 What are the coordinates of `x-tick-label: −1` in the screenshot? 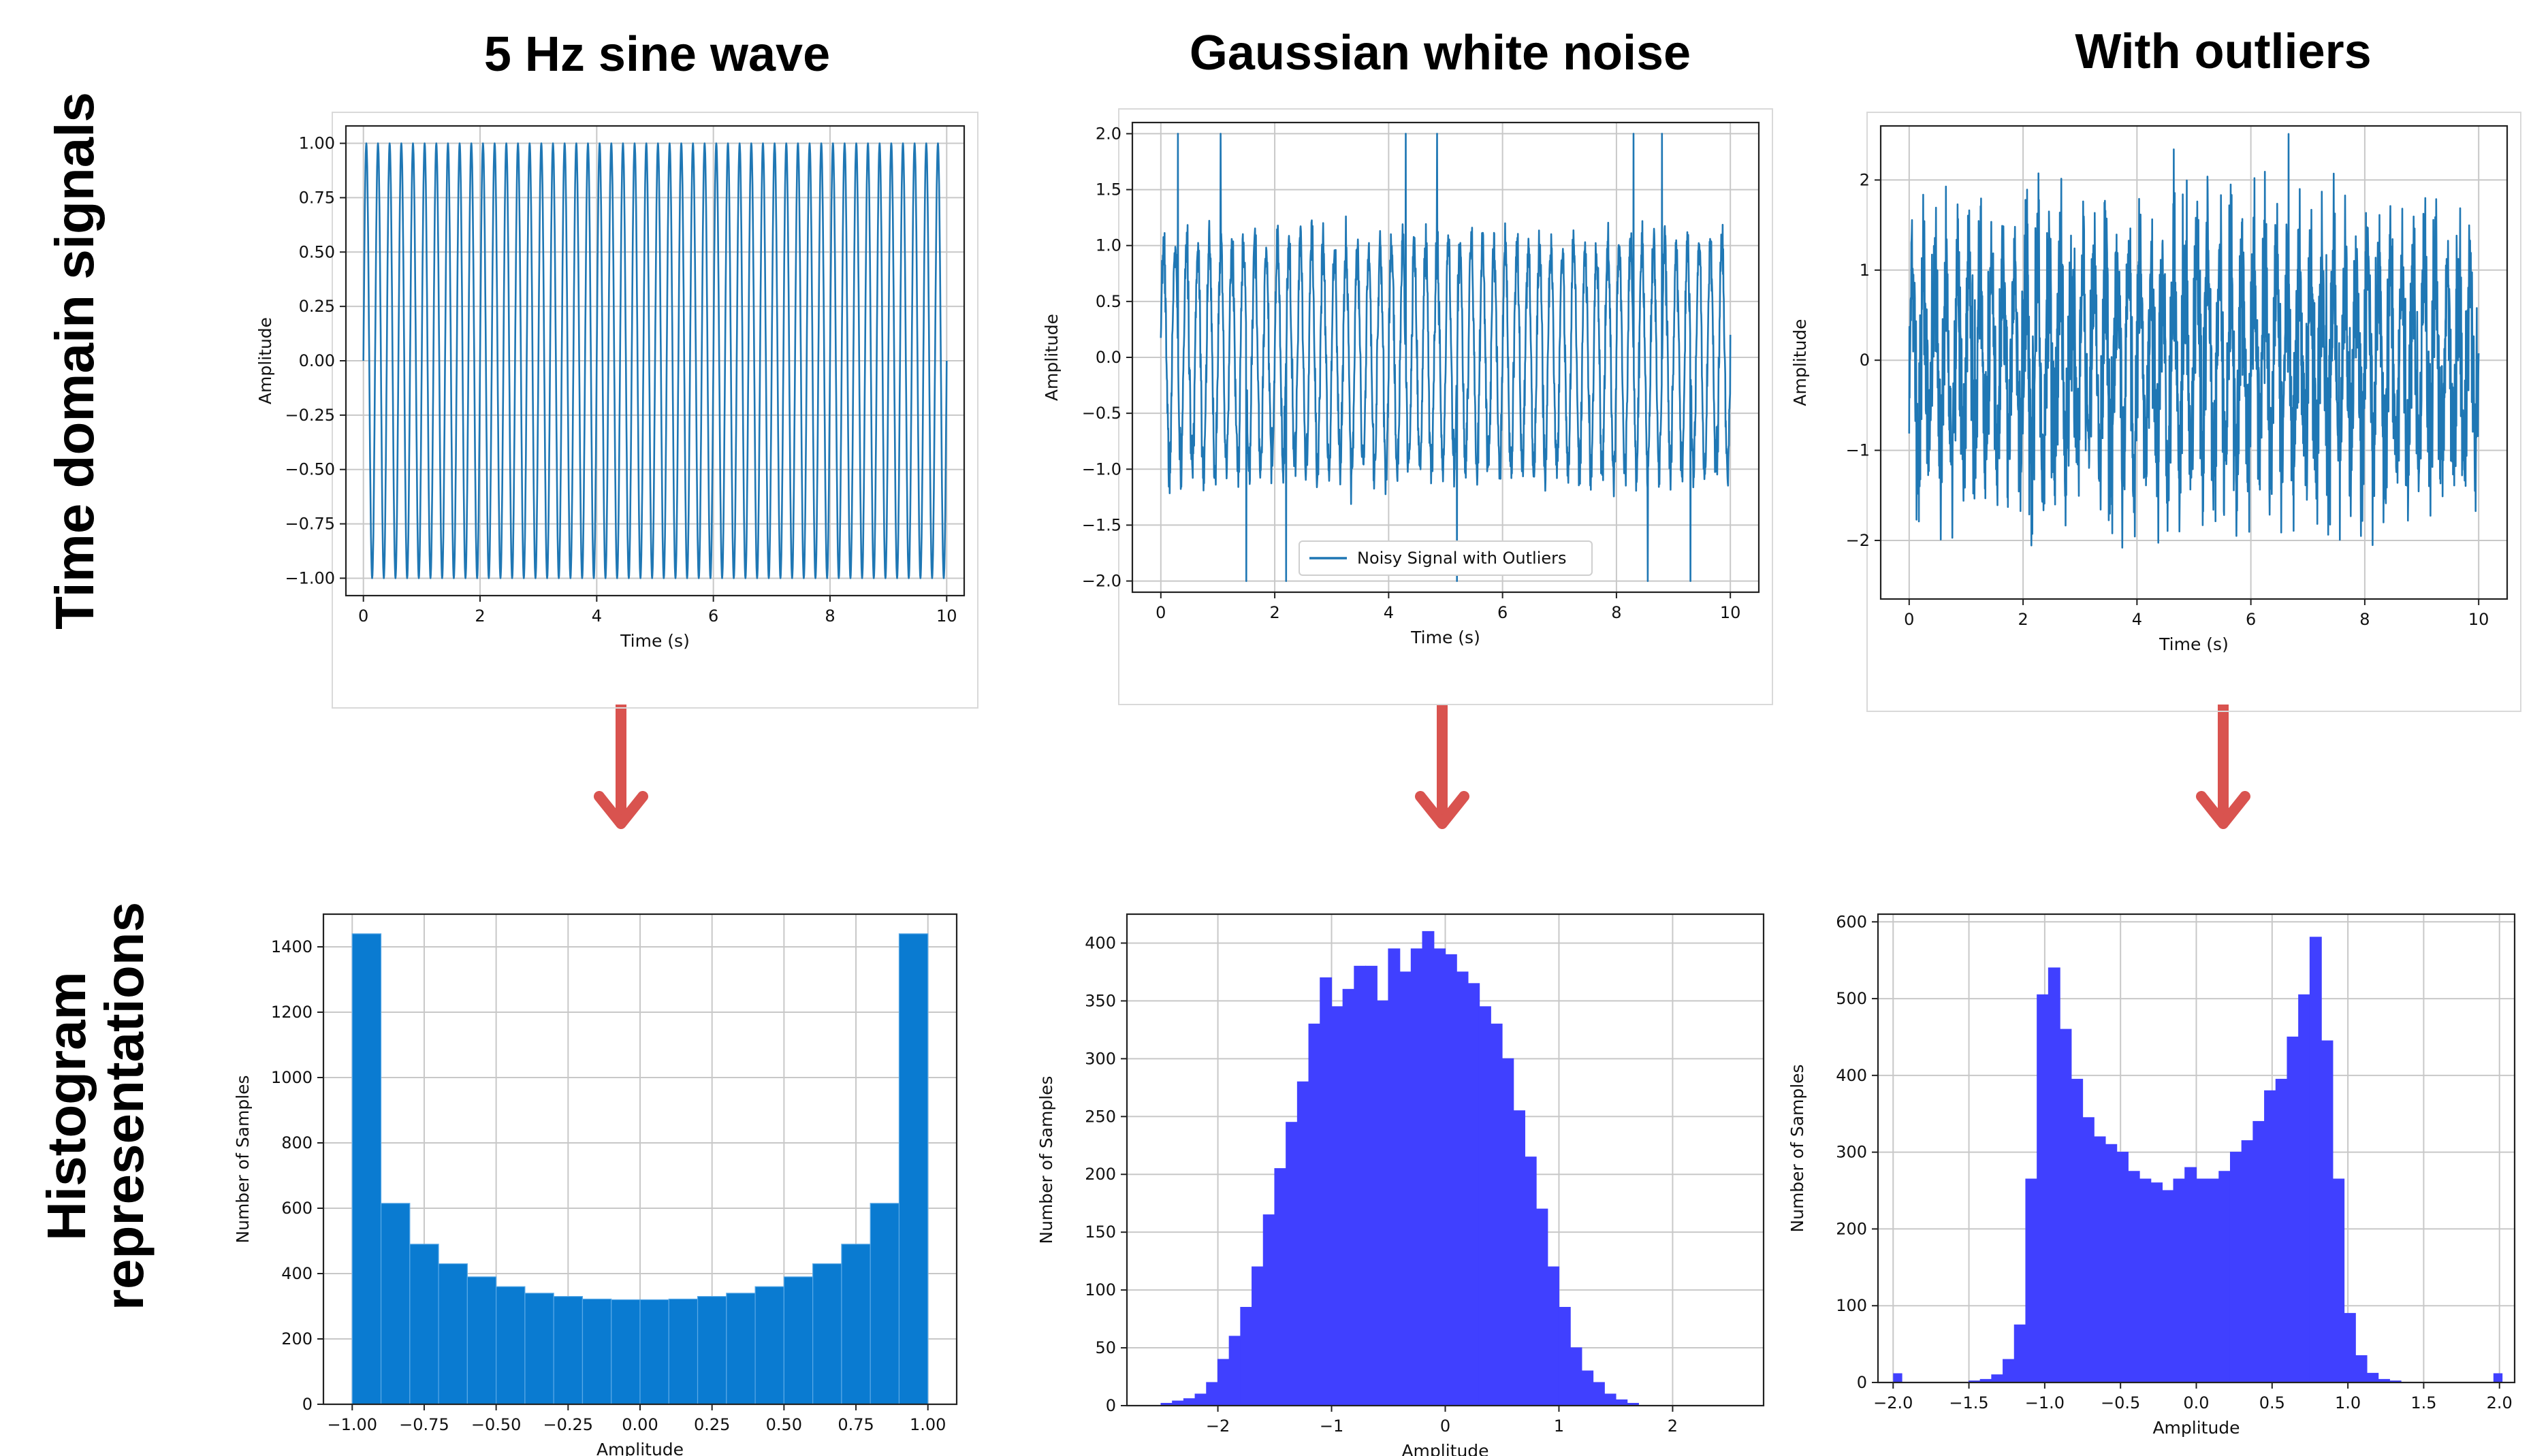 It's located at (1331, 1427).